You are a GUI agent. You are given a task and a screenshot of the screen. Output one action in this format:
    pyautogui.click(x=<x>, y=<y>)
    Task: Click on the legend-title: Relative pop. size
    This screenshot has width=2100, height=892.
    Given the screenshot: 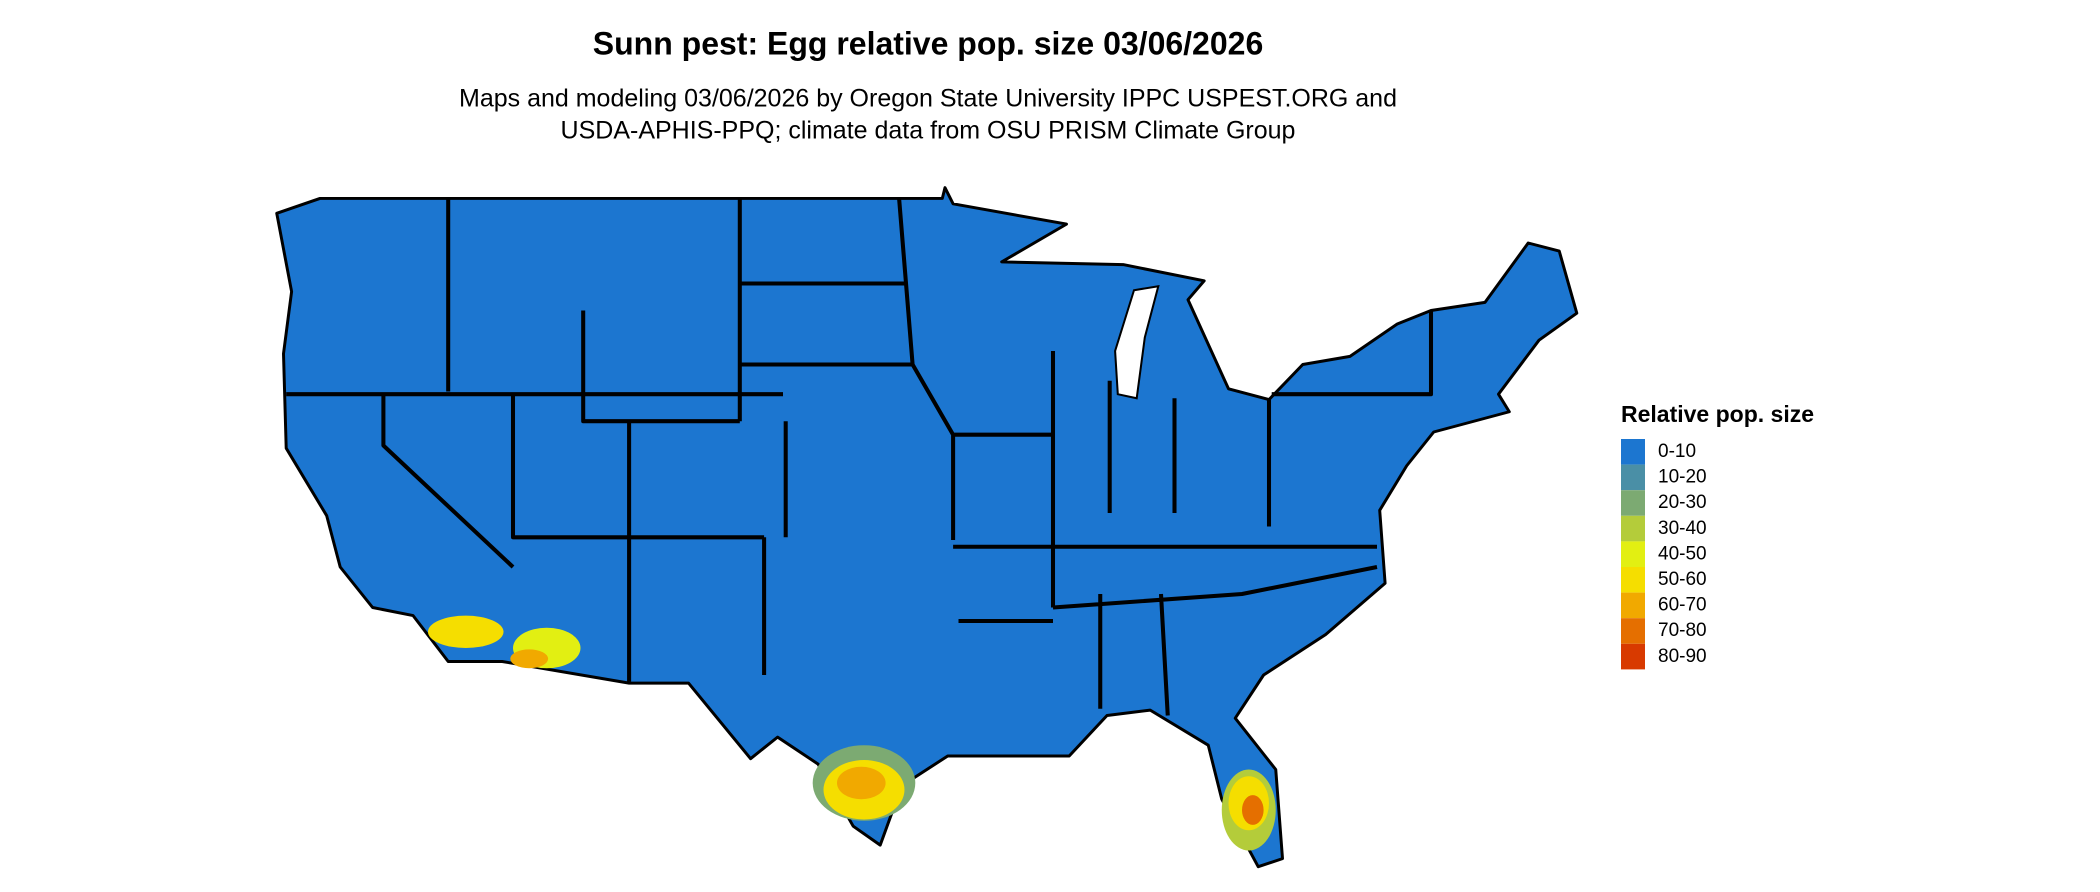 What is the action you would take?
    pyautogui.click(x=1717, y=414)
    